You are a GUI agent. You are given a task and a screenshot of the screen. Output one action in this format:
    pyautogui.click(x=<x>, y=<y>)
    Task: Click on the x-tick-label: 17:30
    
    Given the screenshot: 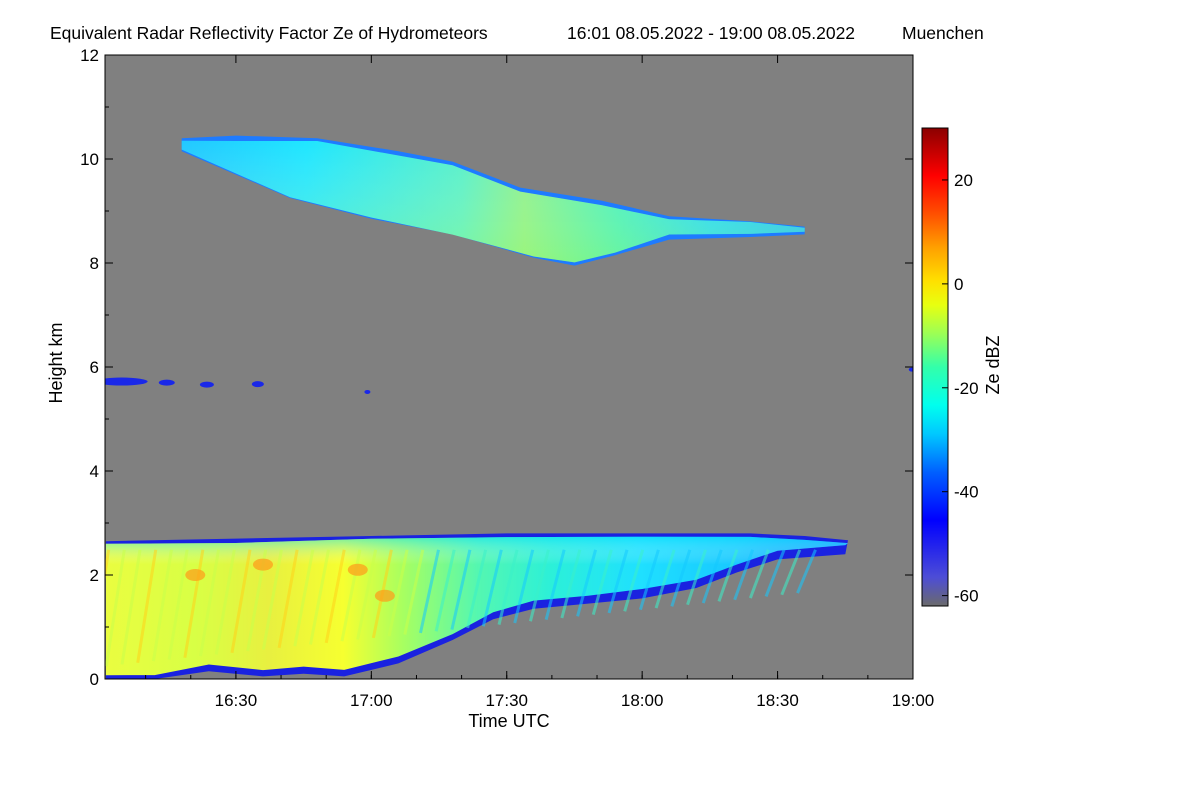 What is the action you would take?
    pyautogui.click(x=506, y=700)
    